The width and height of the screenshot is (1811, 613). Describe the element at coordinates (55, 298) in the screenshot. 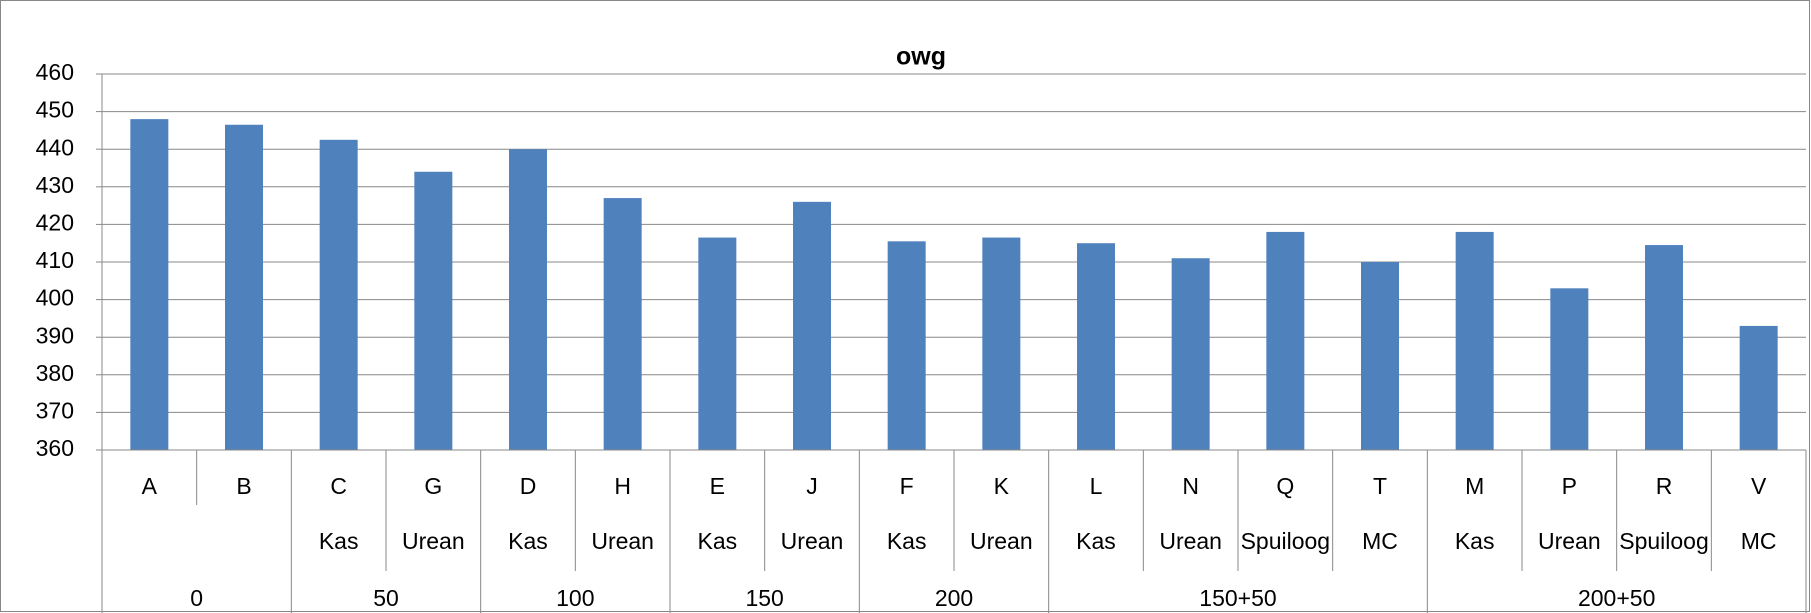

I see `y-tick-label: 400` at that location.